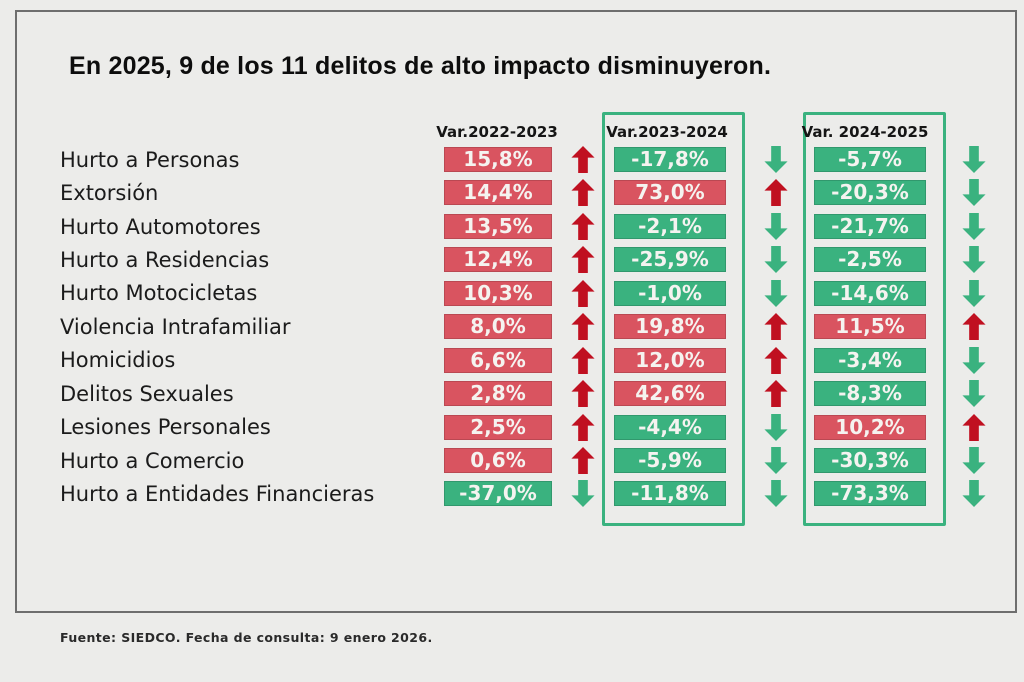 Image resolution: width=1024 pixels, height=682 pixels. I want to click on crime-label: Hurto a Entidades Financieras, so click(217, 494).